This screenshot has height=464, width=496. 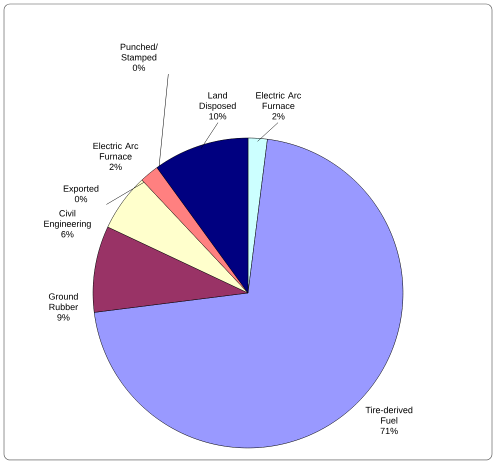 I want to click on data-label: 9%, so click(x=63, y=317).